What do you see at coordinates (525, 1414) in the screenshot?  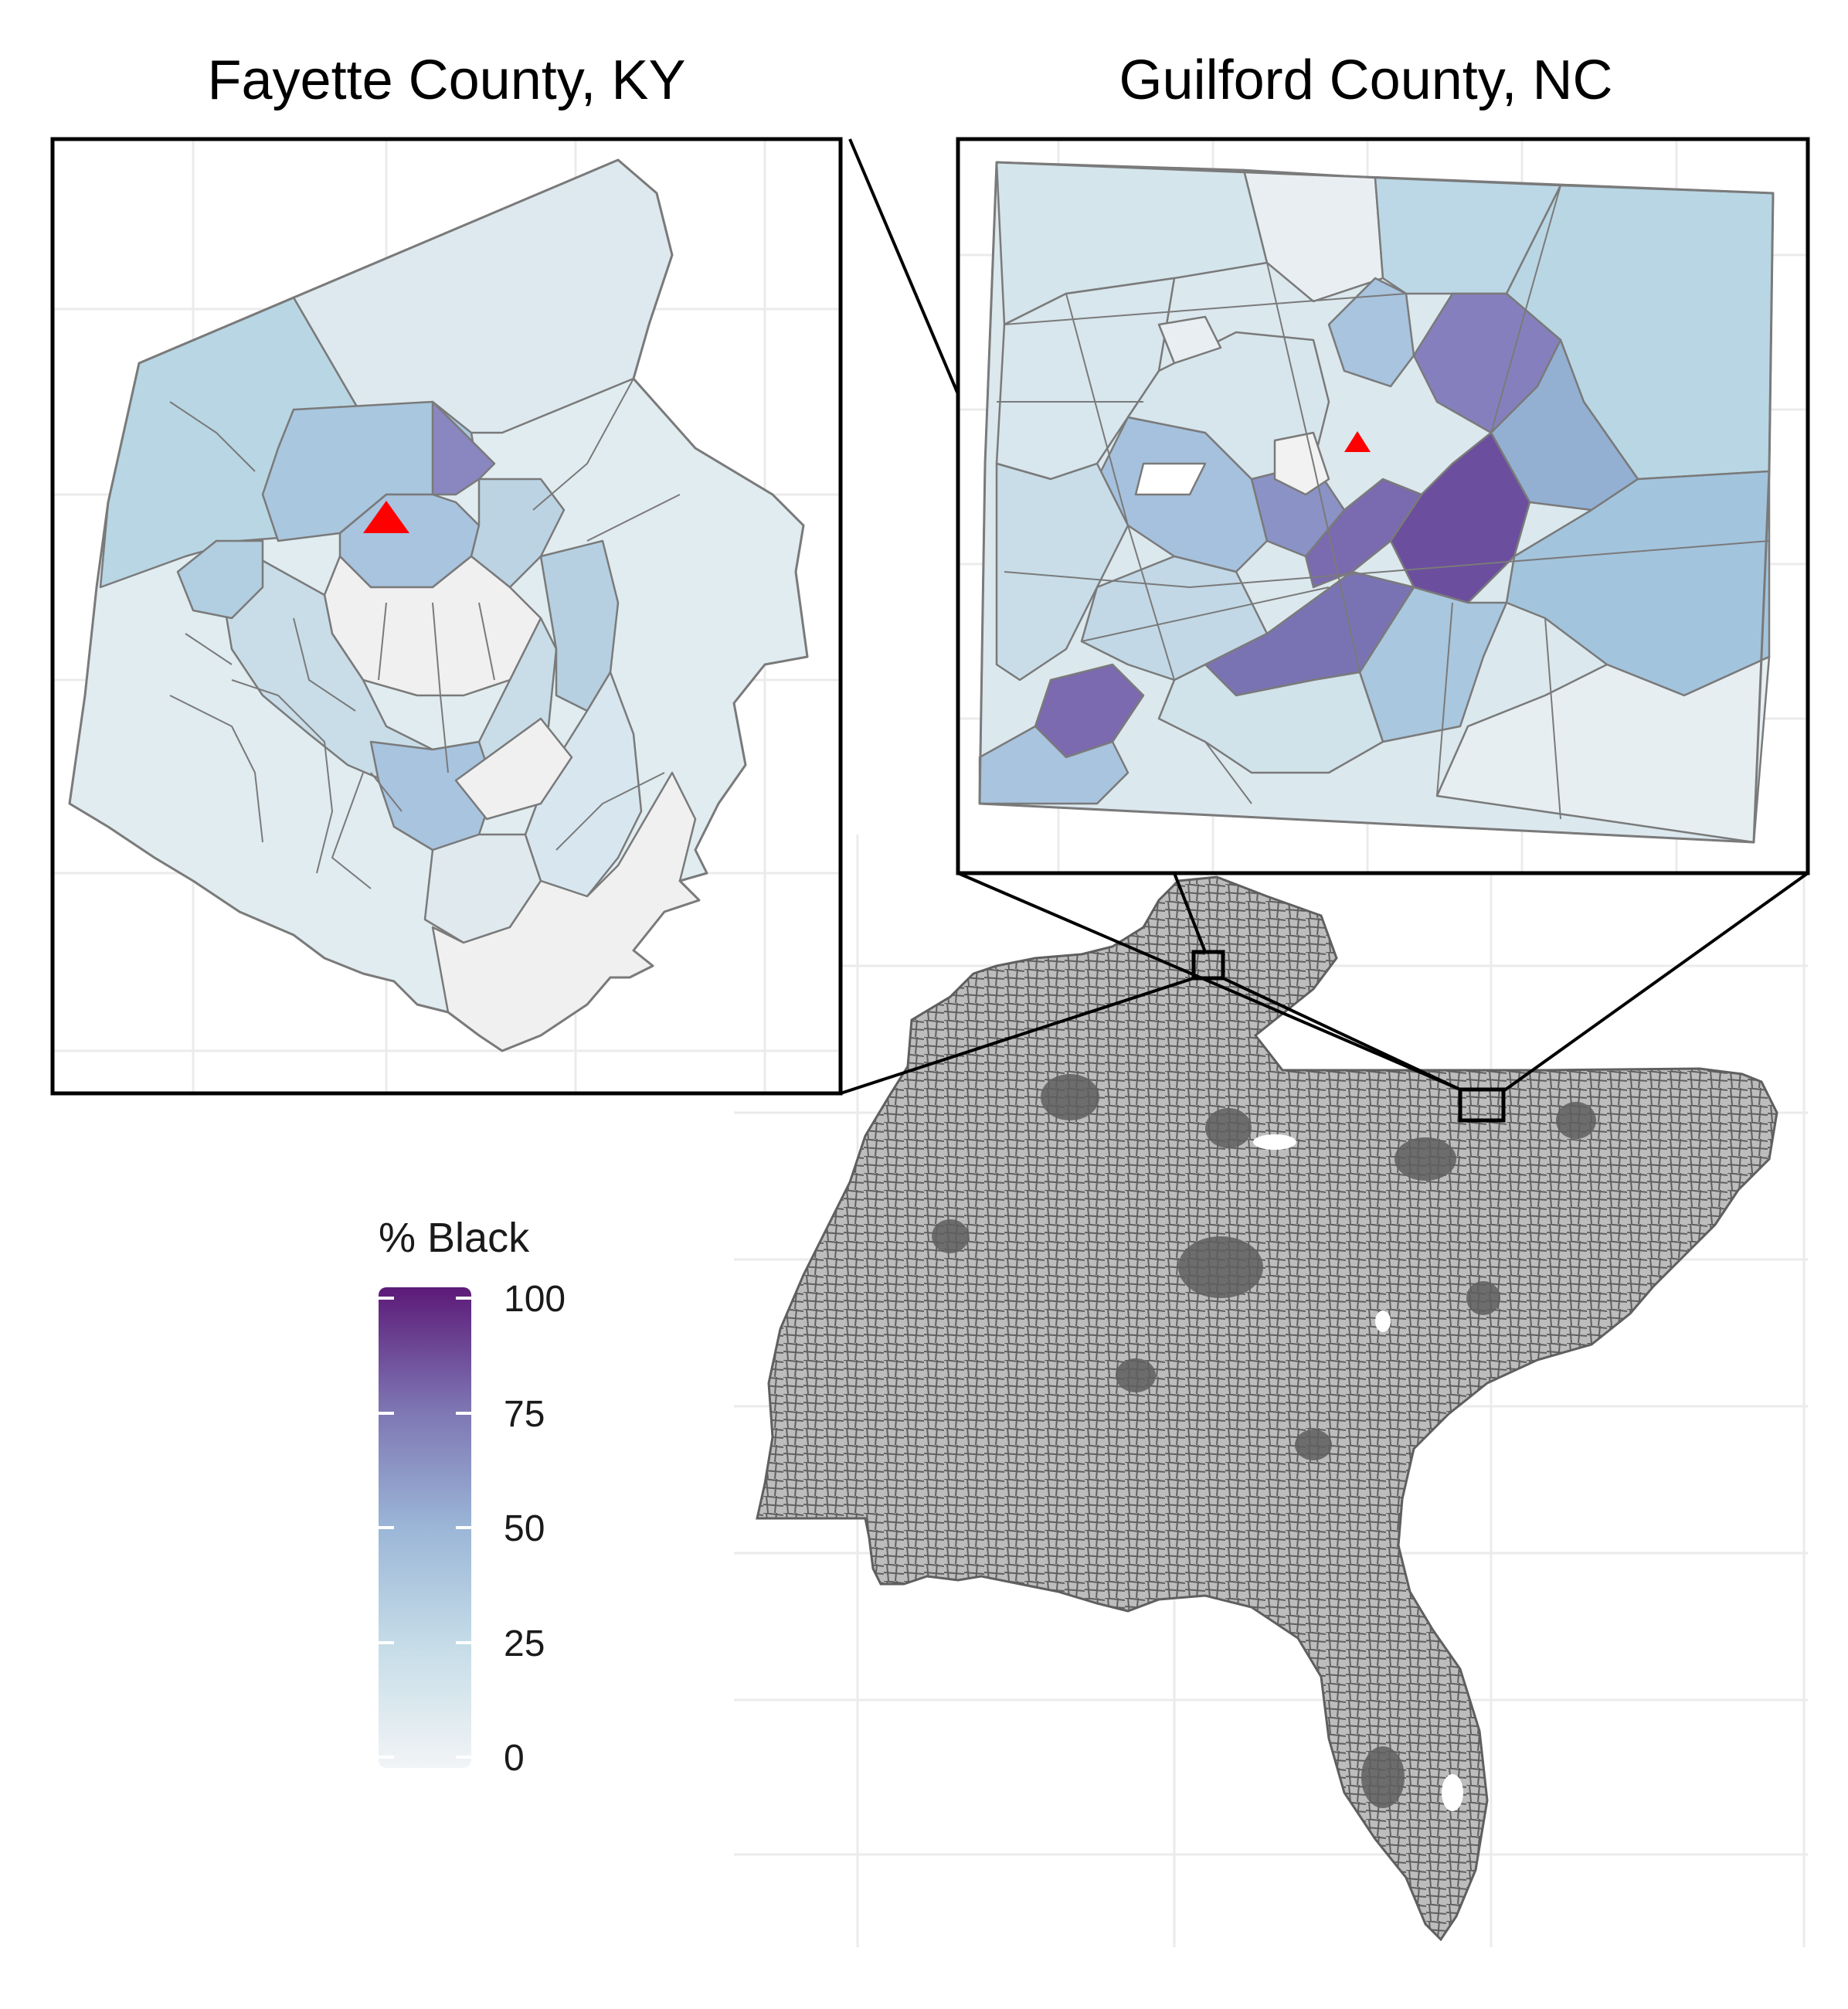 I see `legend-tick-75: 75` at bounding box center [525, 1414].